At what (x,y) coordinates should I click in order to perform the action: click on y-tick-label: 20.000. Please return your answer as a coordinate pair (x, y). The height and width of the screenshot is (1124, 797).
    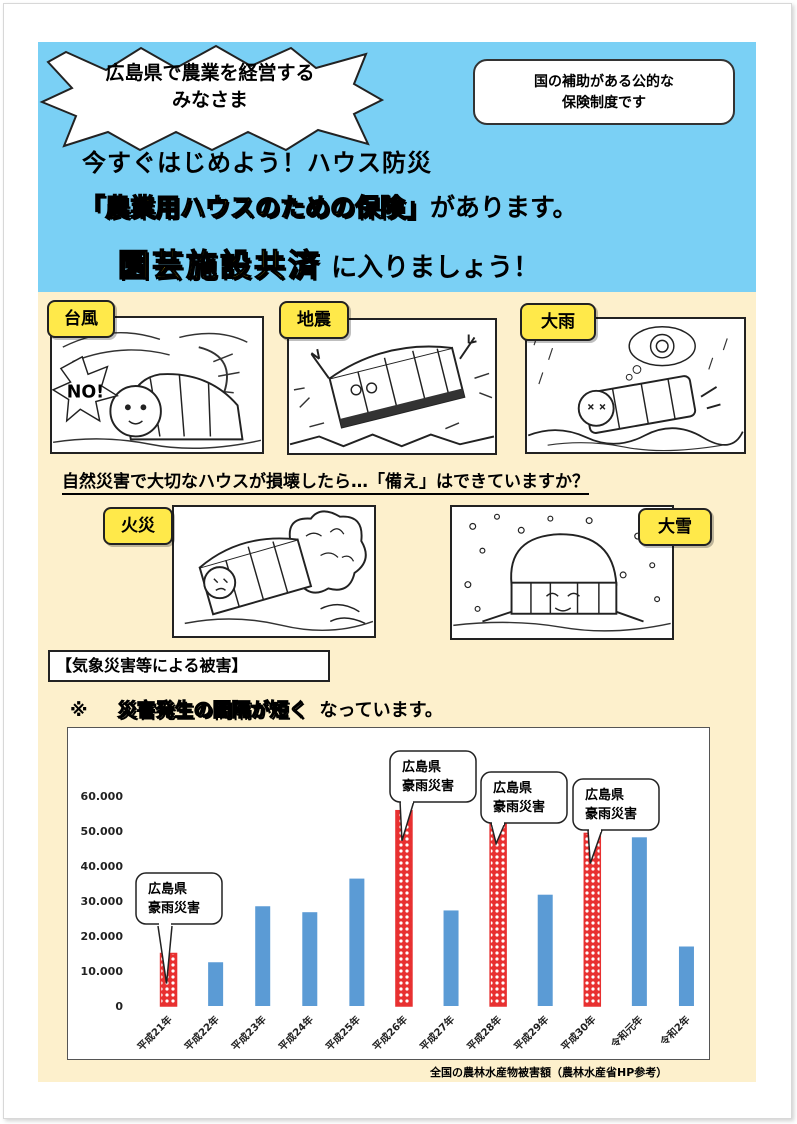
    Looking at the image, I should click on (102, 936).